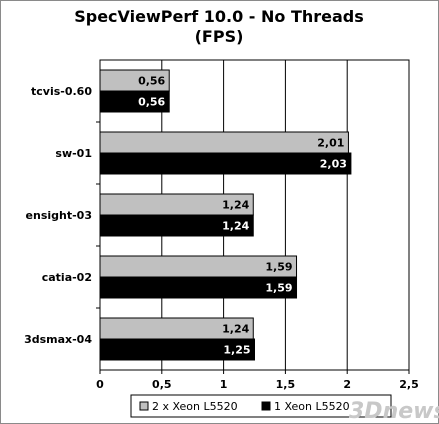  What do you see at coordinates (162, 384) in the screenshot?
I see `x-tick-label: 0,5` at bounding box center [162, 384].